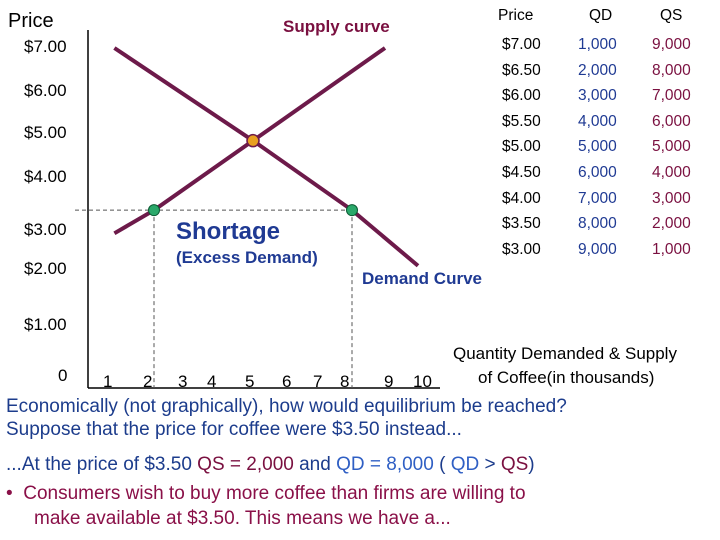 The height and width of the screenshot is (540, 720). Describe the element at coordinates (516, 15) in the screenshot. I see `table-header-price: Price` at that location.